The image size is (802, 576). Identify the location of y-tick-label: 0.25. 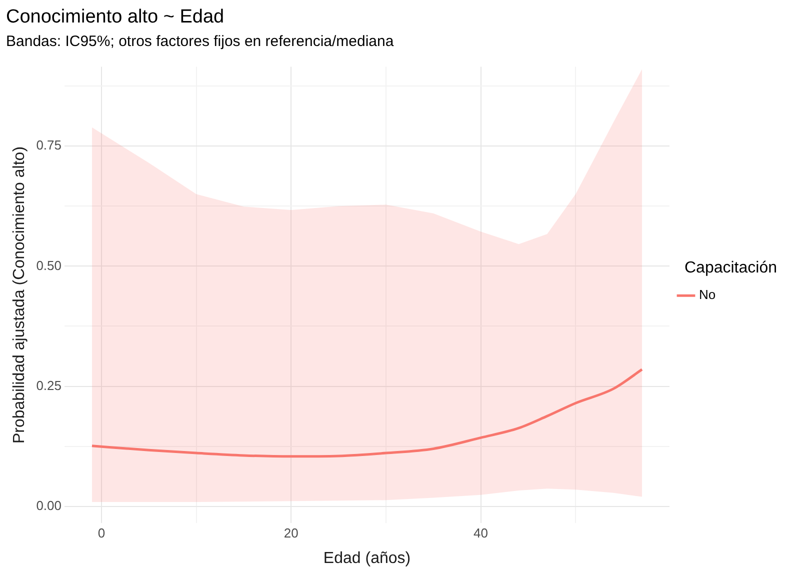
(49, 385).